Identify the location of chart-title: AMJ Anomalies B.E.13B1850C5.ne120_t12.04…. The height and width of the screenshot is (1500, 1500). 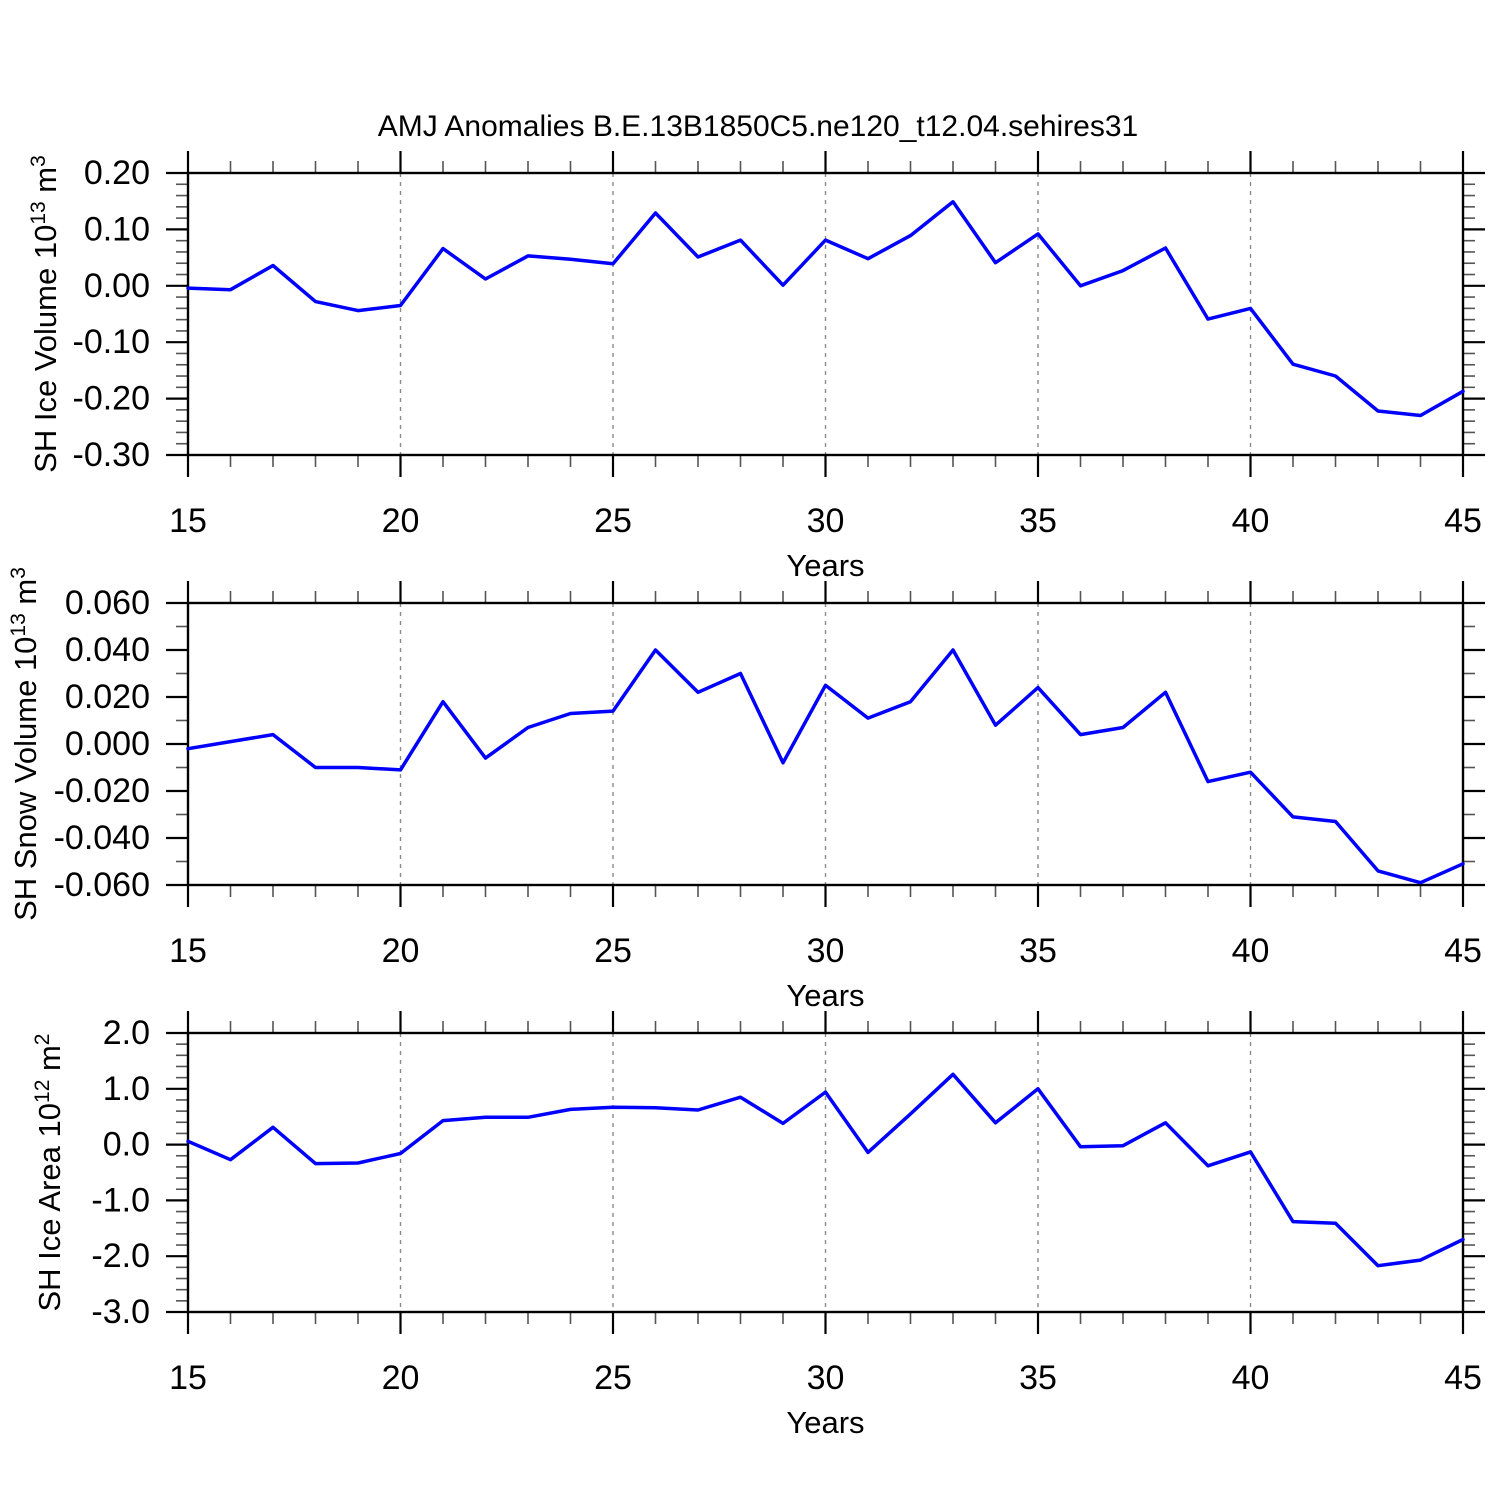
(758, 126).